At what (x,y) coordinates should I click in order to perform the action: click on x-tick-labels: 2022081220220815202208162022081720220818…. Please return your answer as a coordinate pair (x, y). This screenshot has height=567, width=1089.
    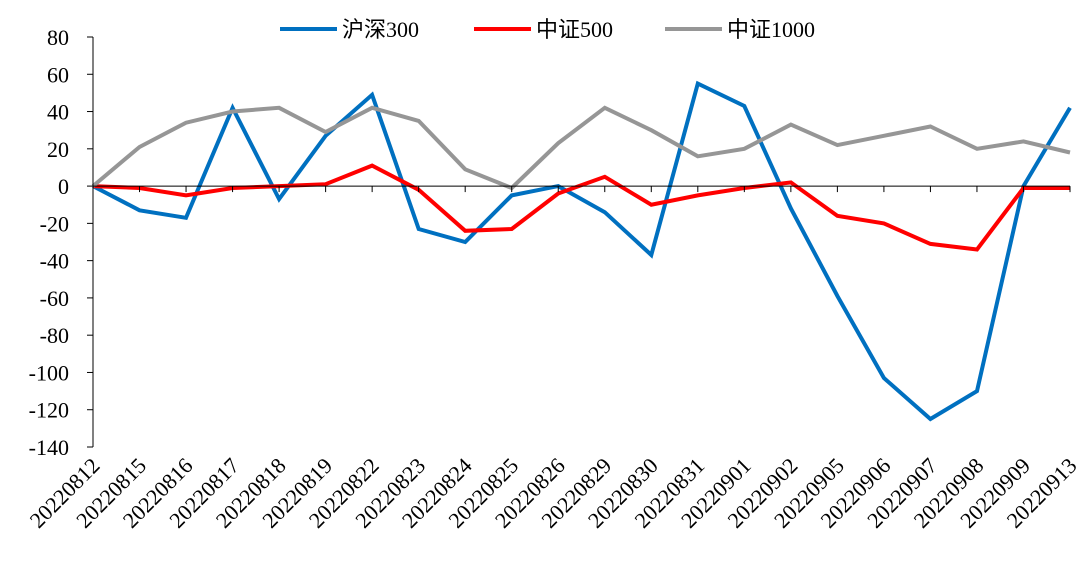
    Looking at the image, I should click on (553, 493).